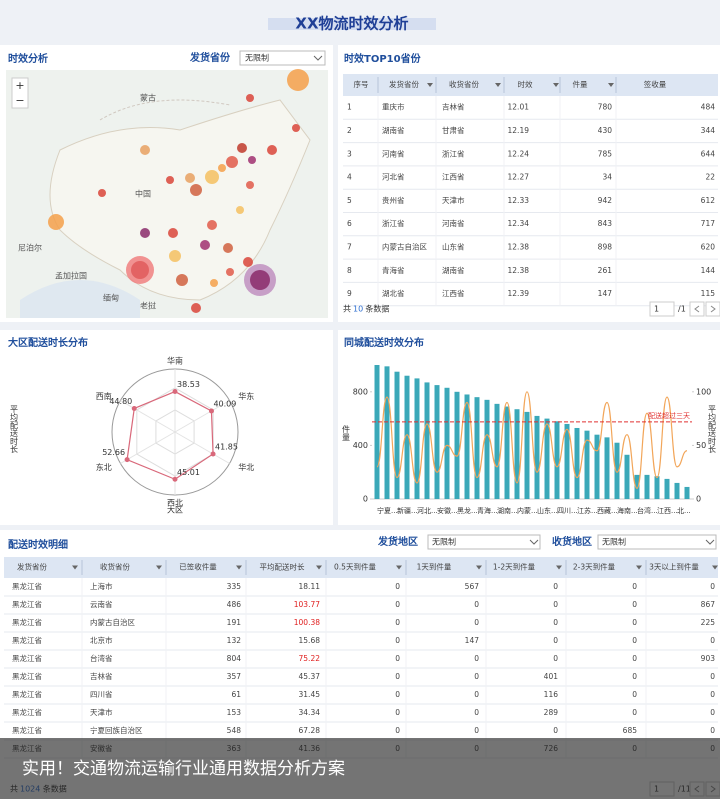  I want to click on table-header, so click(361, 567).